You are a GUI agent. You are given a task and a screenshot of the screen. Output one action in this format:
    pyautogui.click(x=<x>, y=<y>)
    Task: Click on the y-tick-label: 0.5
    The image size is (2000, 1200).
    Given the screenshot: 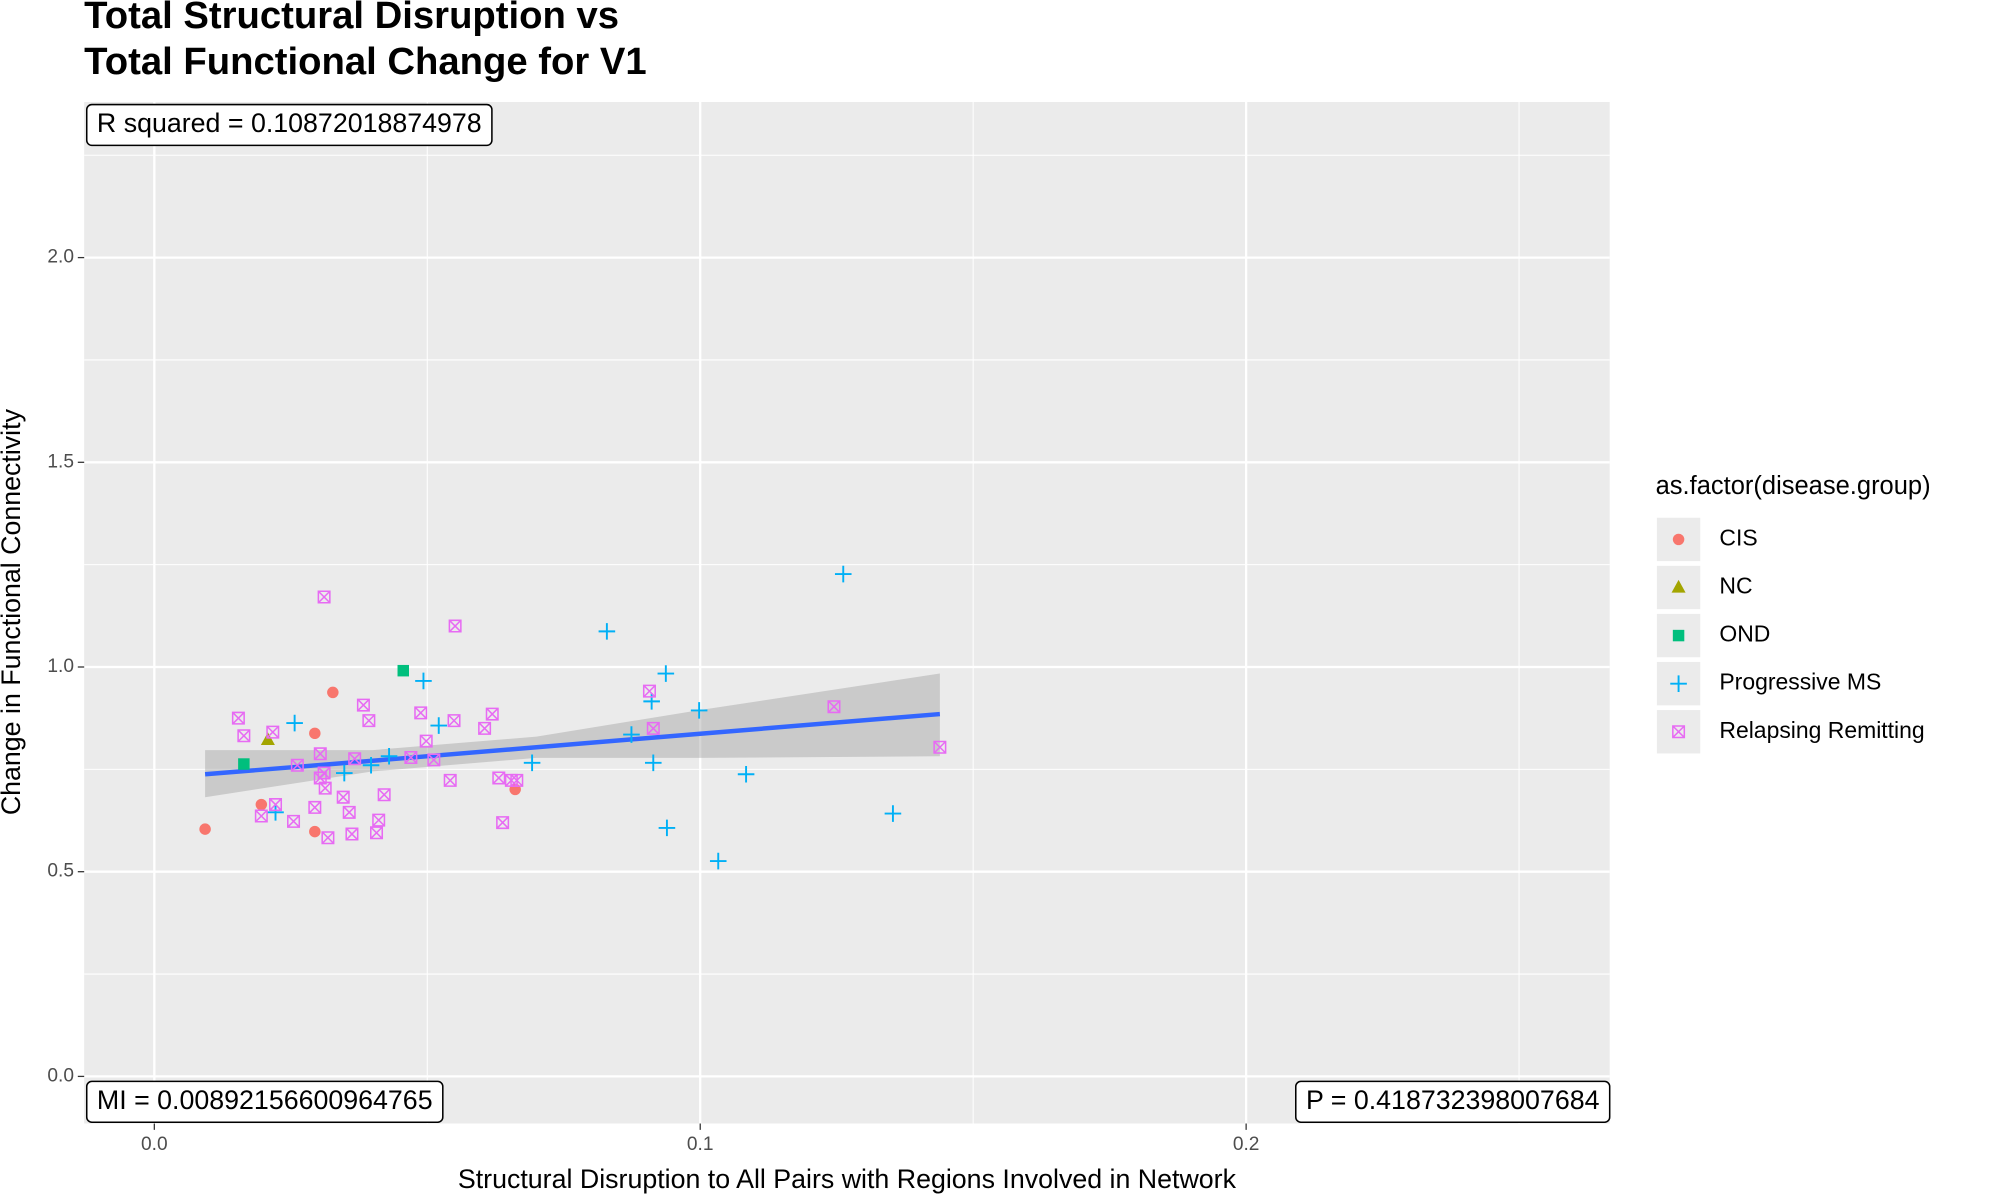 What is the action you would take?
    pyautogui.click(x=60, y=871)
    